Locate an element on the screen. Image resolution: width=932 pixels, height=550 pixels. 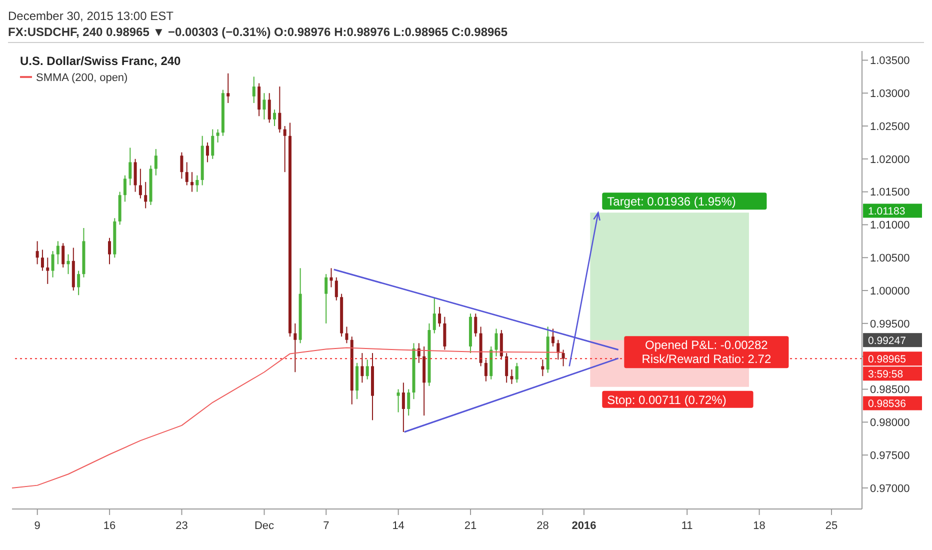
x-tick-label: 25 is located at coordinates (831, 526).